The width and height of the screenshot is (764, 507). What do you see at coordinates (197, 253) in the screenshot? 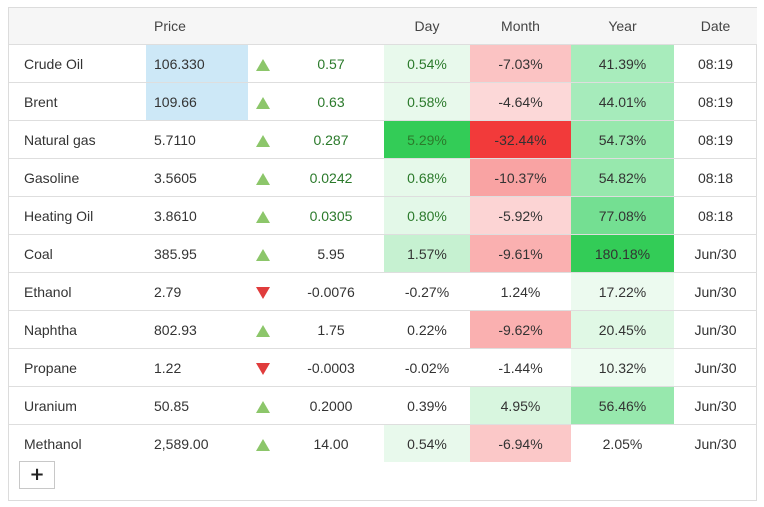
I see `price-cell: 385.95` at bounding box center [197, 253].